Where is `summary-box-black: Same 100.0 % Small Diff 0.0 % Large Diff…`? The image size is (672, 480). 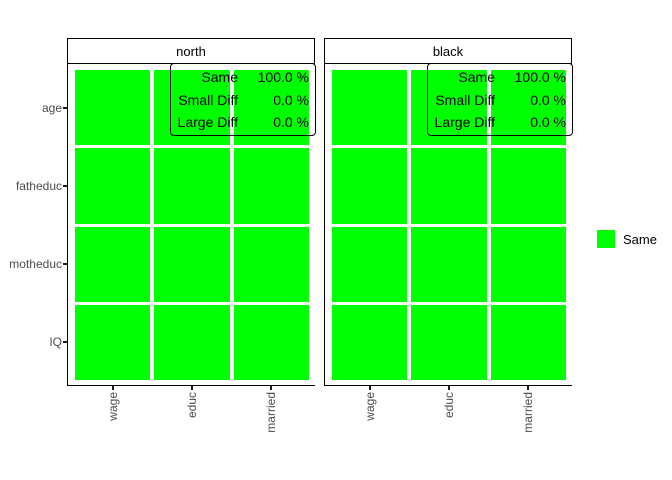 summary-box-black: Same 100.0 % Small Diff 0.0 % Large Diff… is located at coordinates (500, 99).